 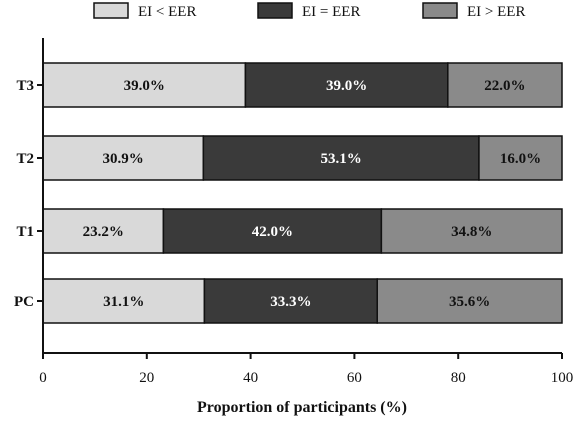 What do you see at coordinates (331, 12) in the screenshot?
I see `legend-label-2: EI = EER` at bounding box center [331, 12].